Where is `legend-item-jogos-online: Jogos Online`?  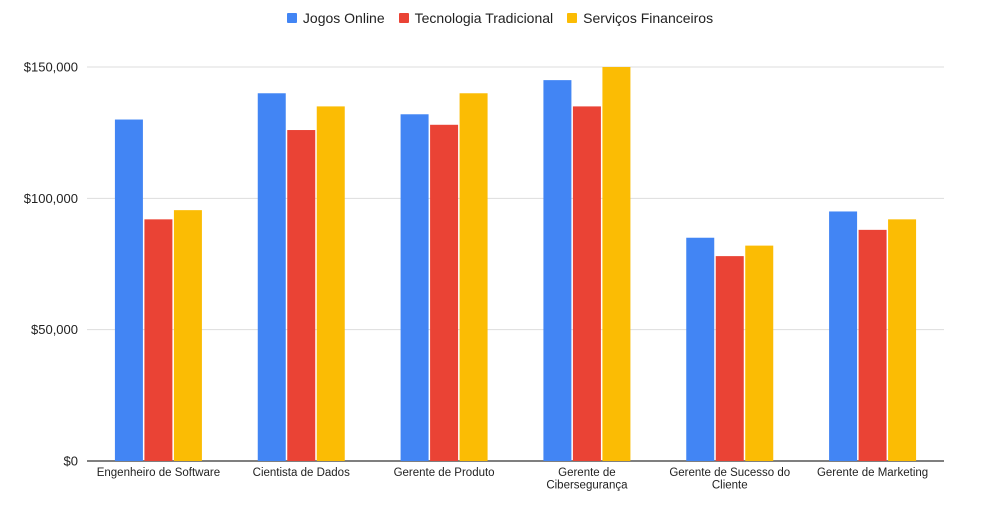
legend-item-jogos-online: Jogos Online is located at coordinates (335, 18).